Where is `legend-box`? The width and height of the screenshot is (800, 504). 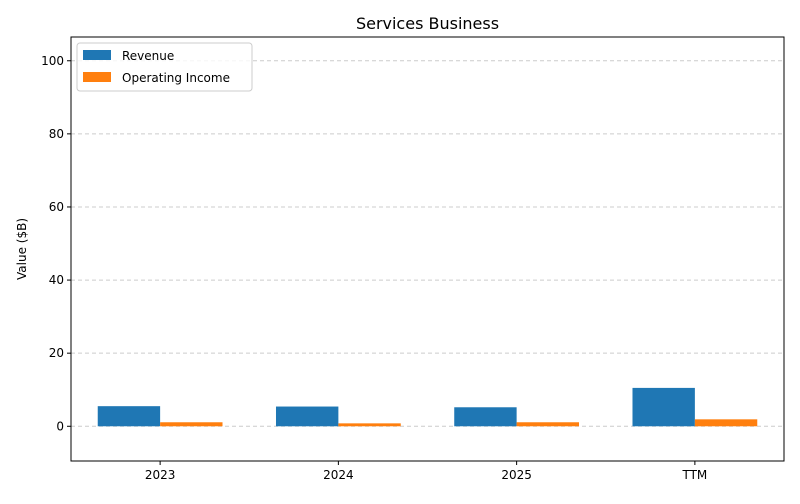
legend-box is located at coordinates (164, 67).